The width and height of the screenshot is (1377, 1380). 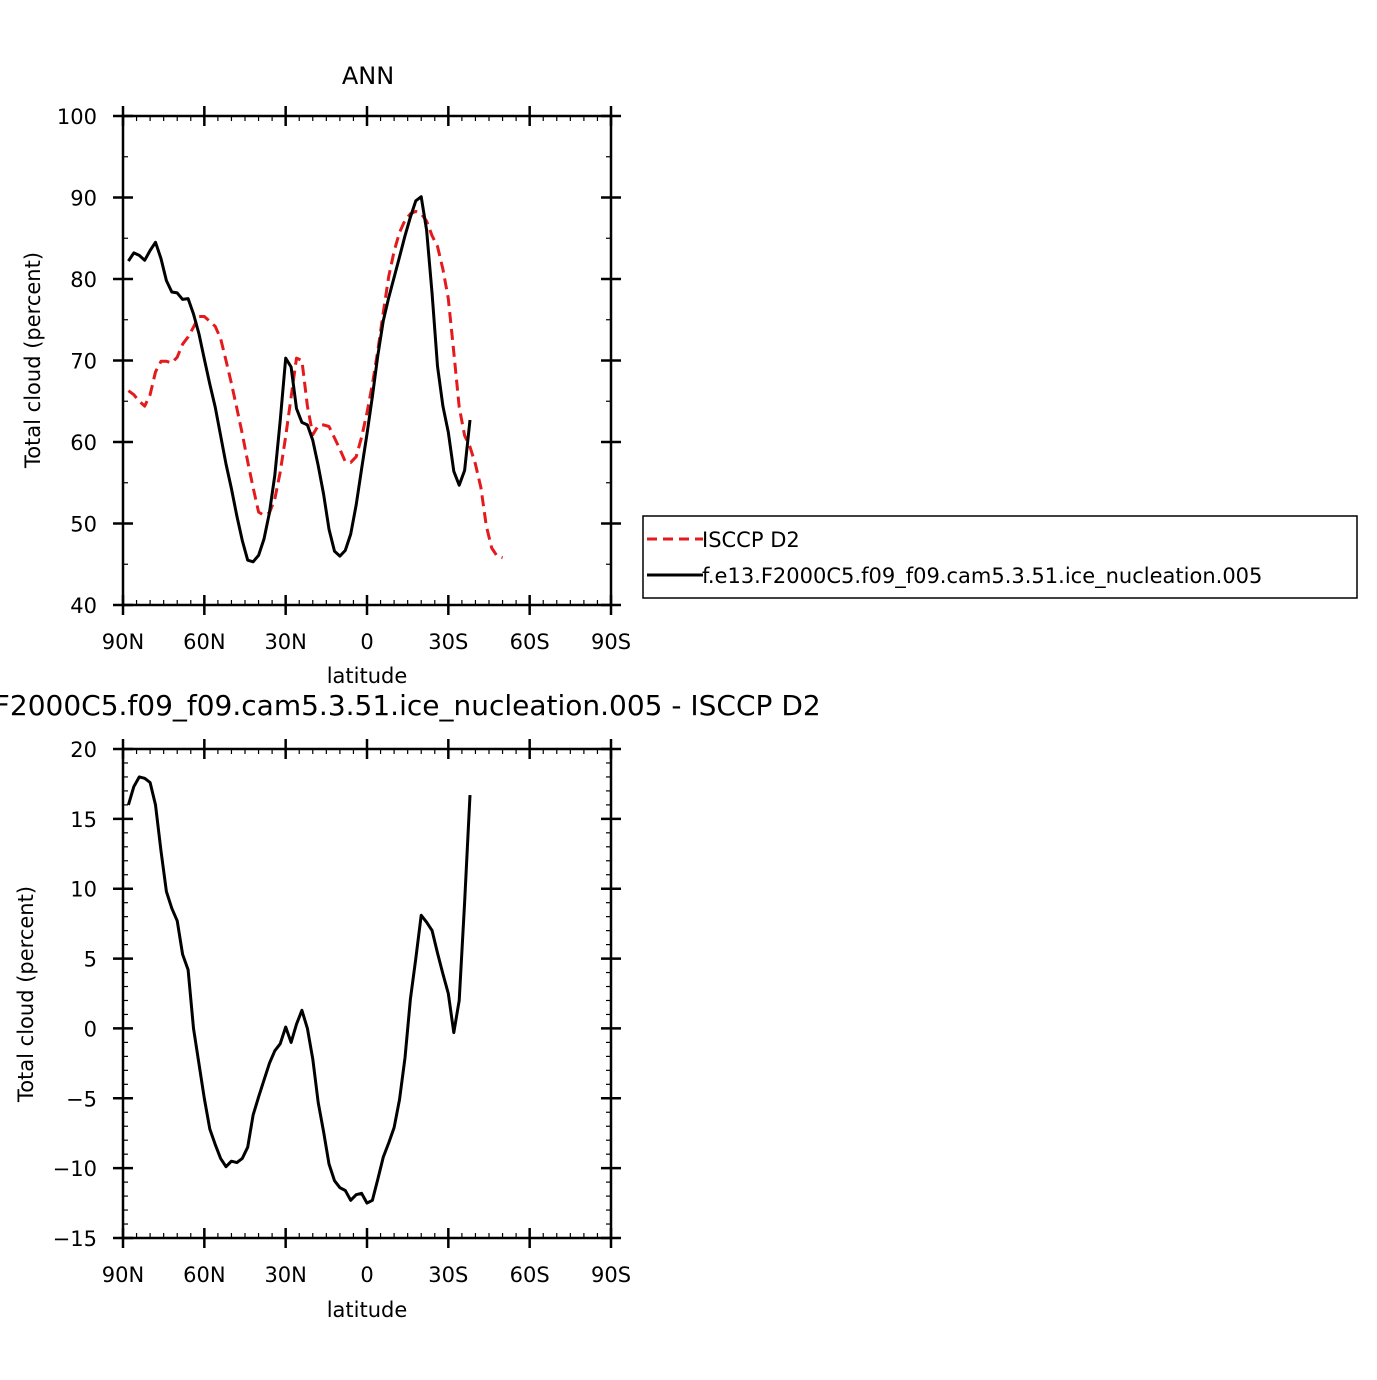 I want to click on legend-label-isccp: ISCCP D2, so click(x=751, y=540).